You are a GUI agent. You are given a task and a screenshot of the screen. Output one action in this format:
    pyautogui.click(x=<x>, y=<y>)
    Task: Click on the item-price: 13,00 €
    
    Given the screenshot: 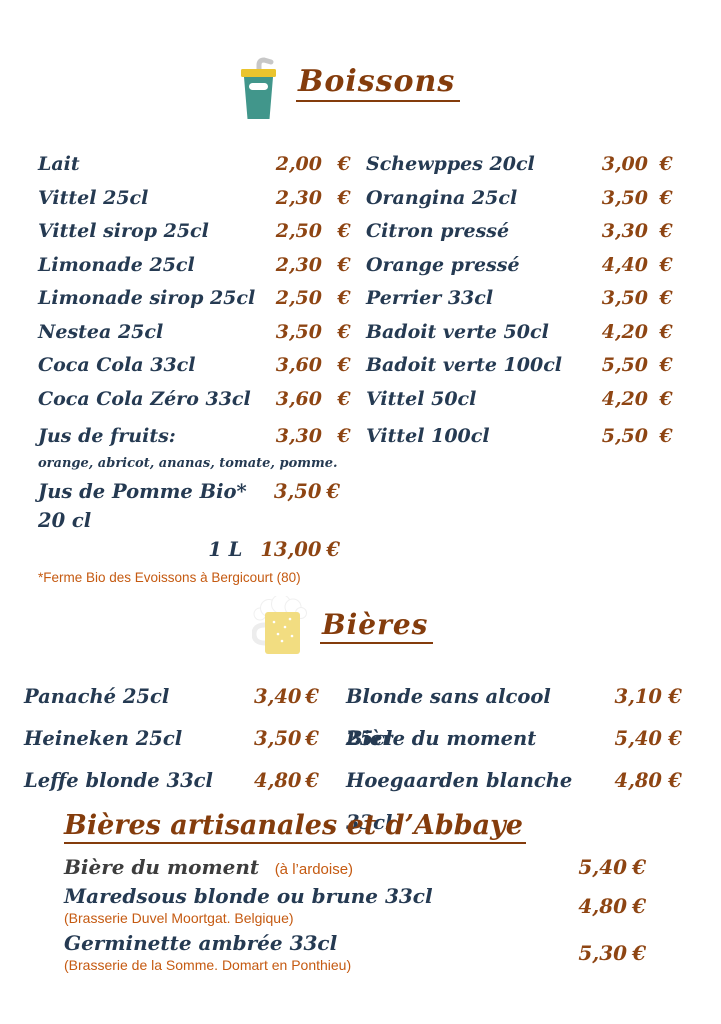 What is the action you would take?
    pyautogui.click(x=300, y=549)
    